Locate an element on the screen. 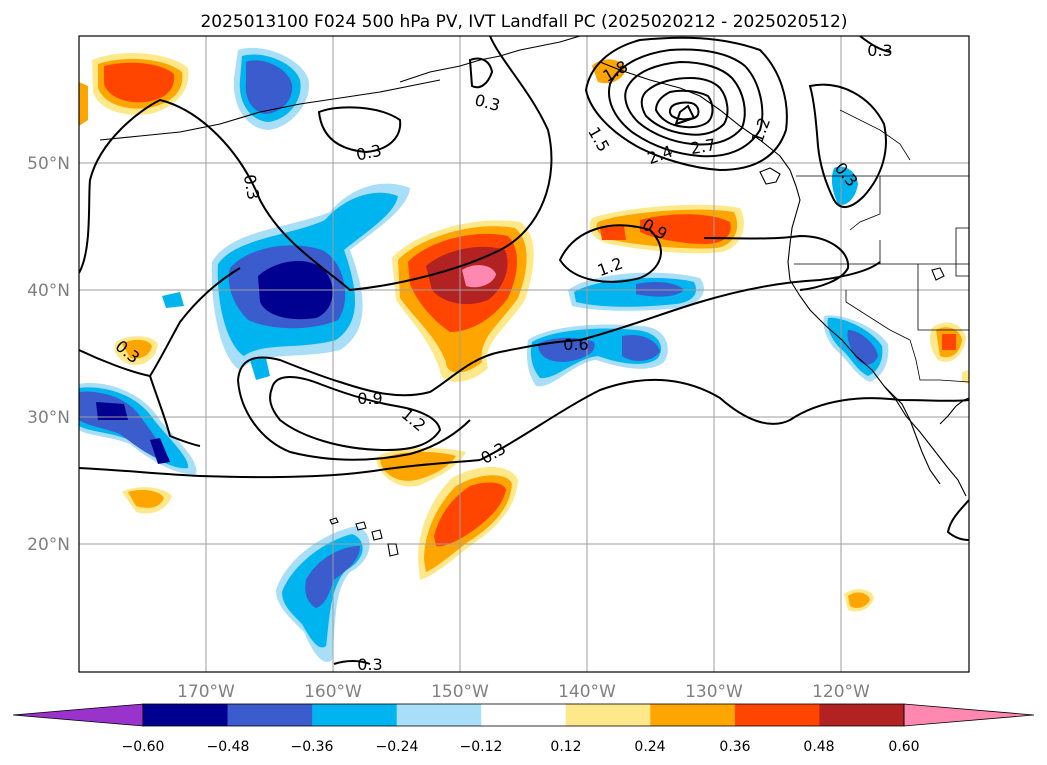  contour-label: 0.9 is located at coordinates (369, 398).